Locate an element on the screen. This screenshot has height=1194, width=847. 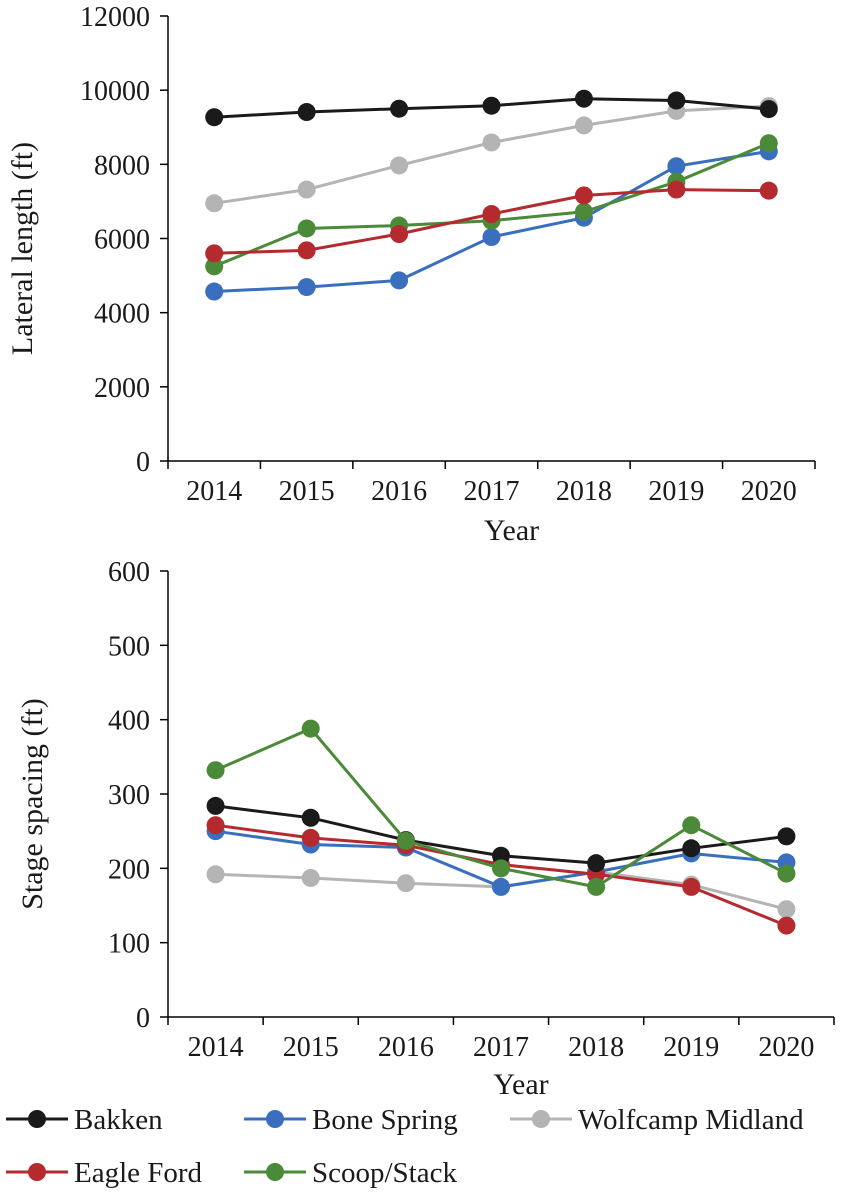
legend-item-scoop-stack: Scoop/Stack is located at coordinates (350, 1173).